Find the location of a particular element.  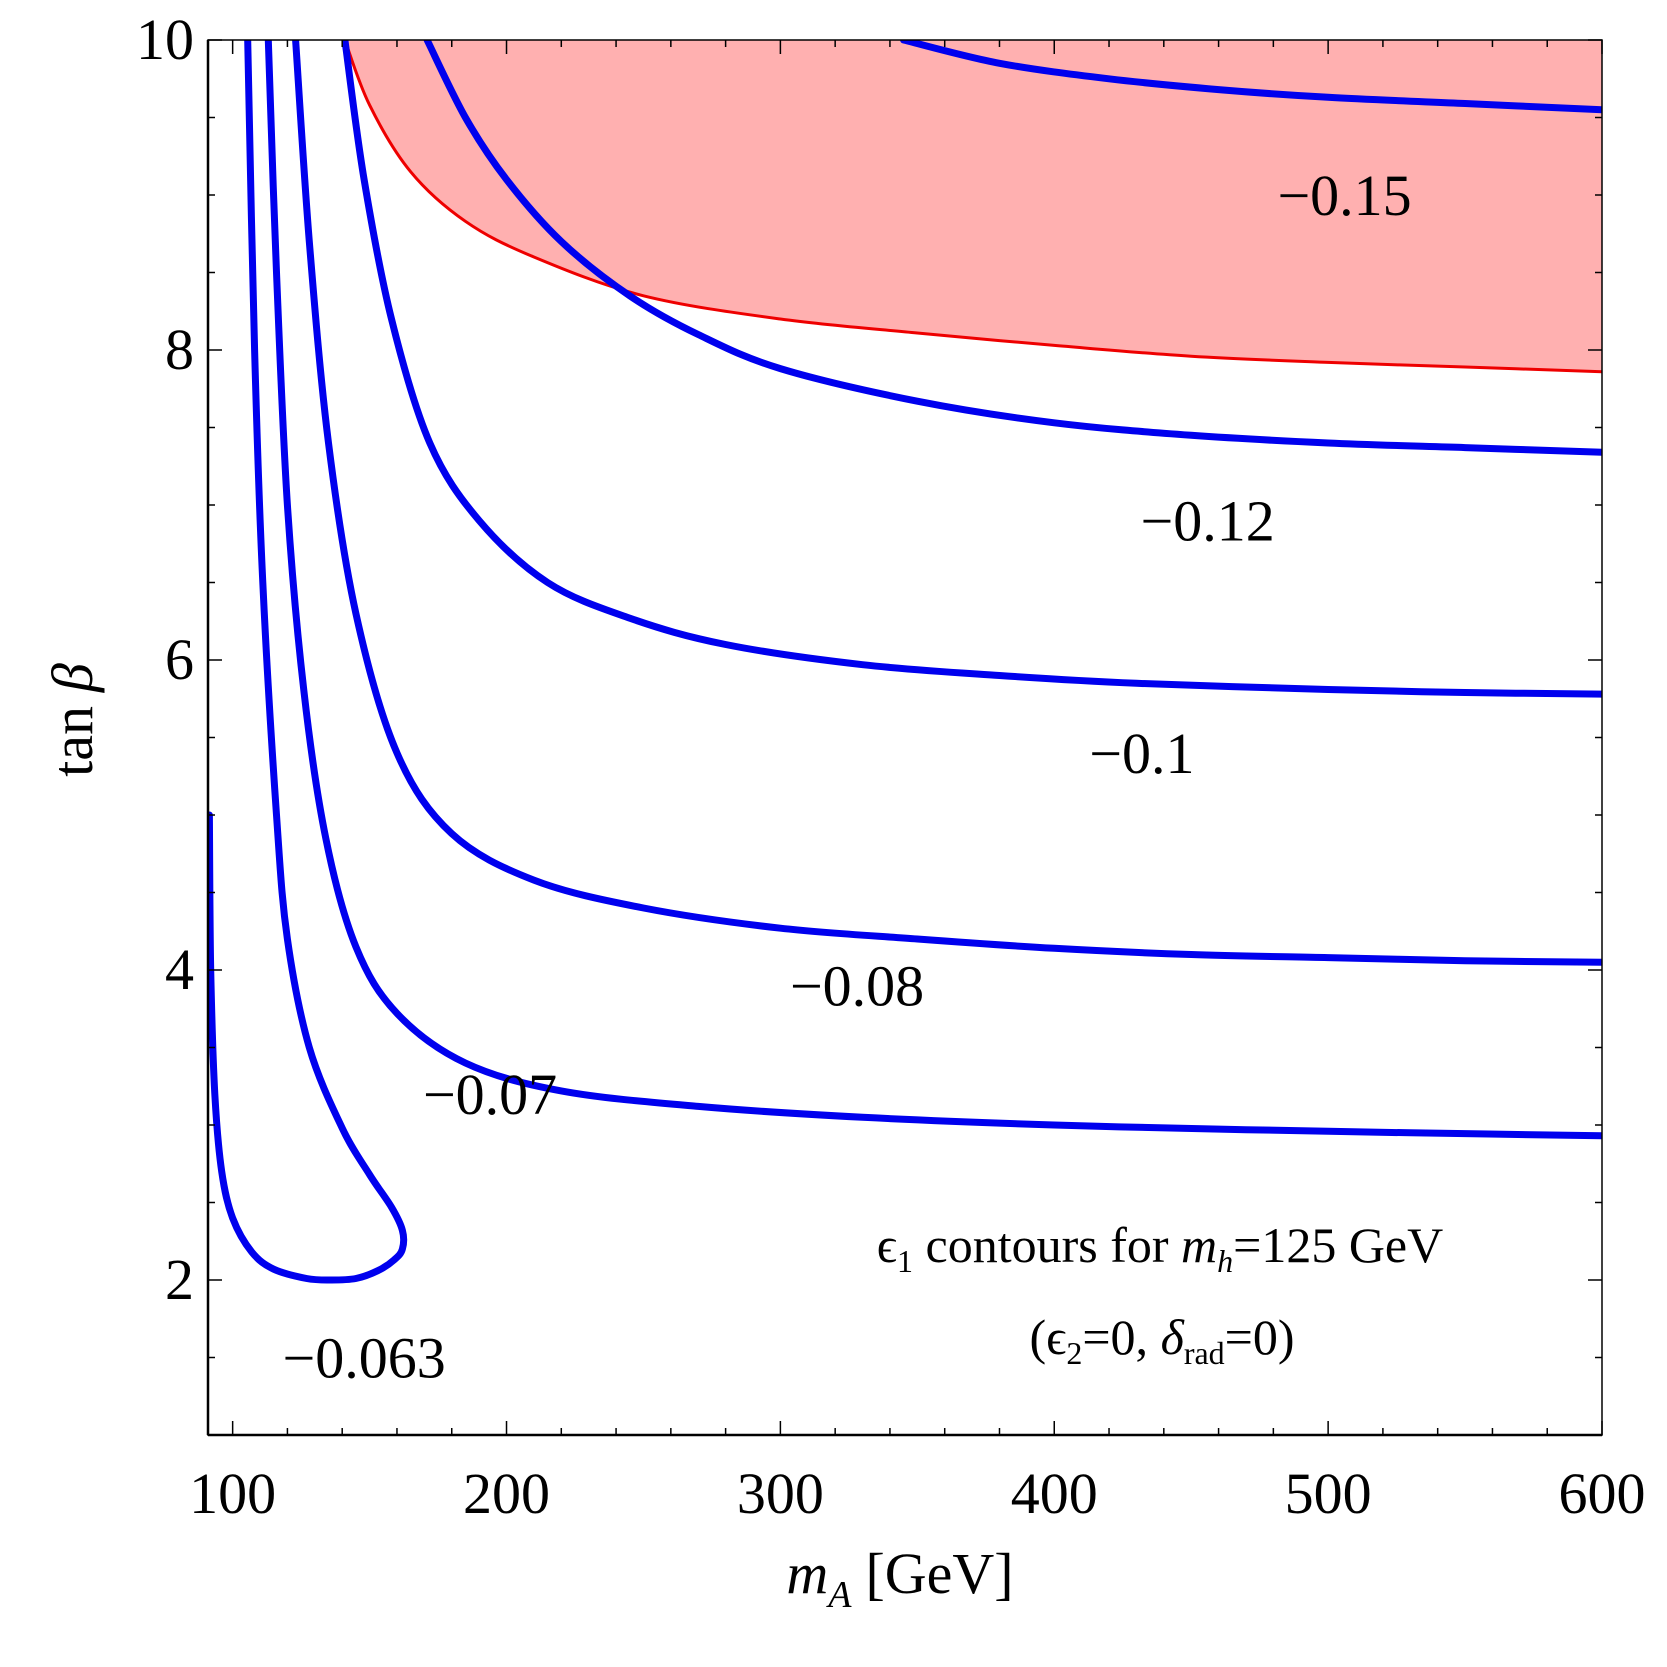

contour-line--0.063 is located at coordinates (308, 662).